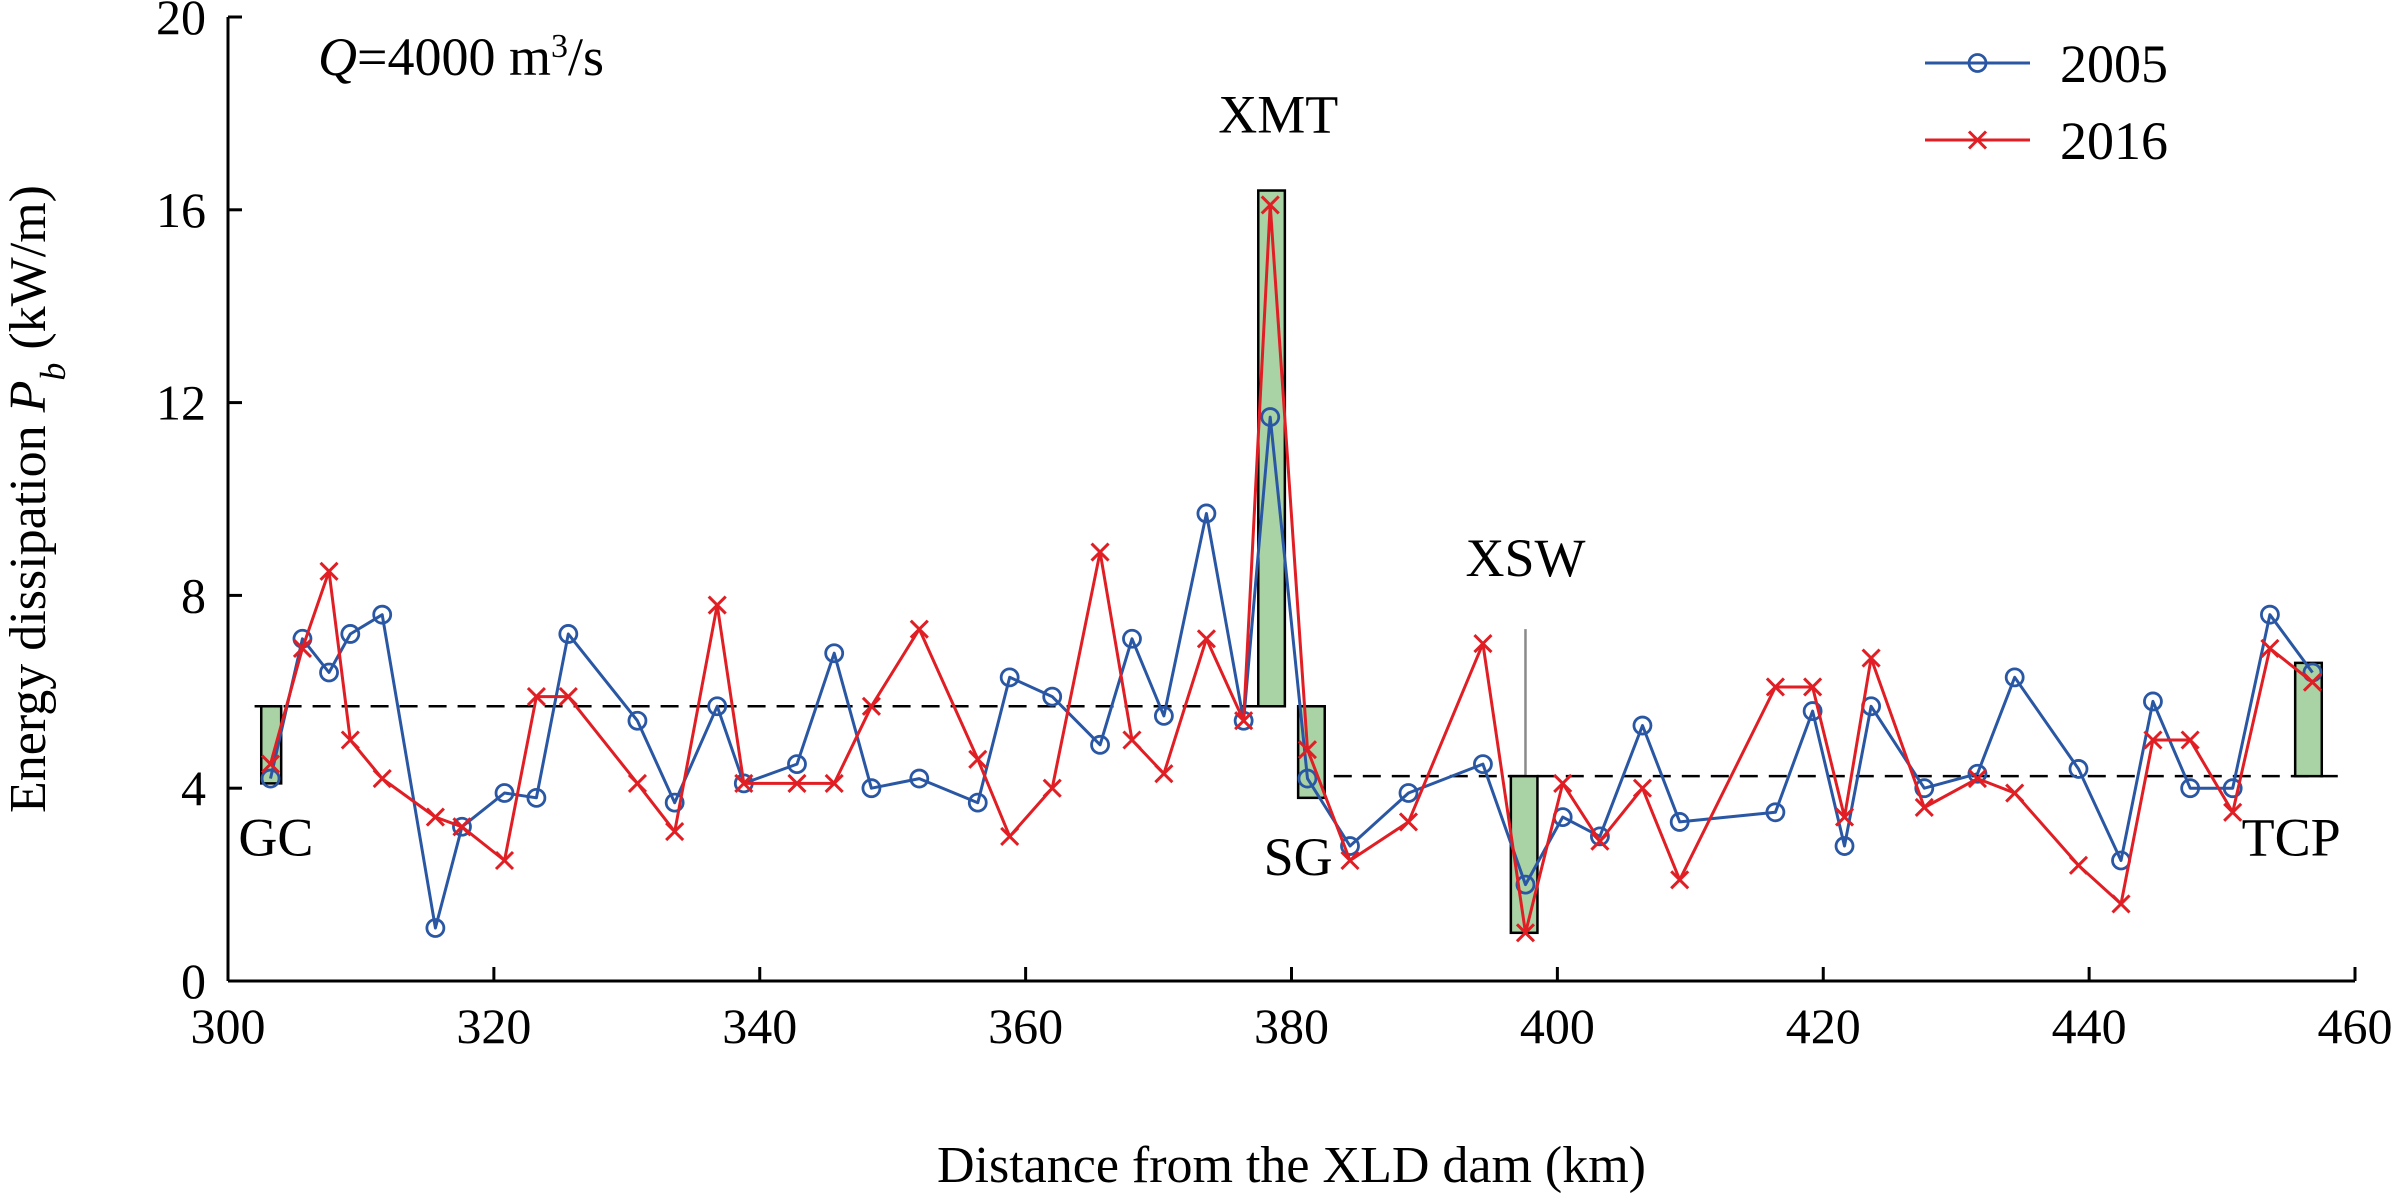  I want to click on y-tick-label: 8, so click(193, 595).